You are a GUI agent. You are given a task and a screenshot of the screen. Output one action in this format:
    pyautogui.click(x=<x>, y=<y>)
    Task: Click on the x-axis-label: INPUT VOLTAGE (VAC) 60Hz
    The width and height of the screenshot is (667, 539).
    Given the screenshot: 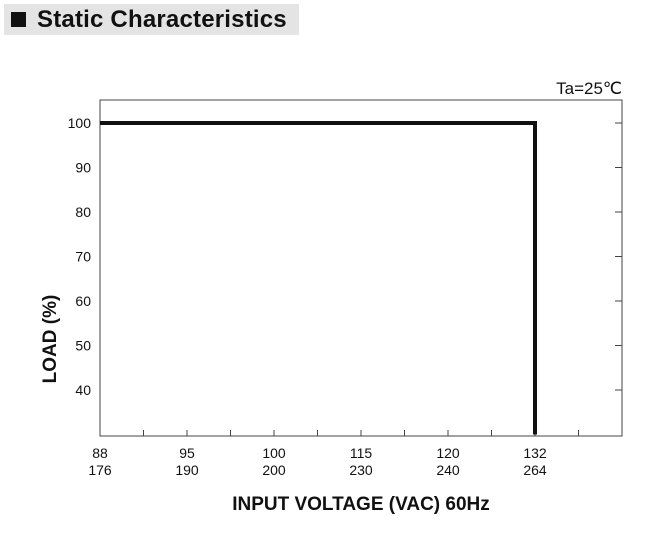 What is the action you would take?
    pyautogui.click(x=361, y=504)
    